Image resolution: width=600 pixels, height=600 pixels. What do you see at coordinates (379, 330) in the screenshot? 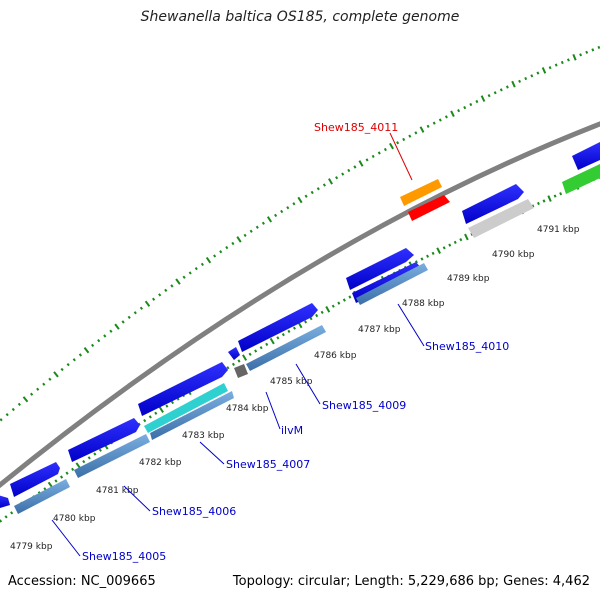
I see `tick-label: 4787 kbp` at bounding box center [379, 330].